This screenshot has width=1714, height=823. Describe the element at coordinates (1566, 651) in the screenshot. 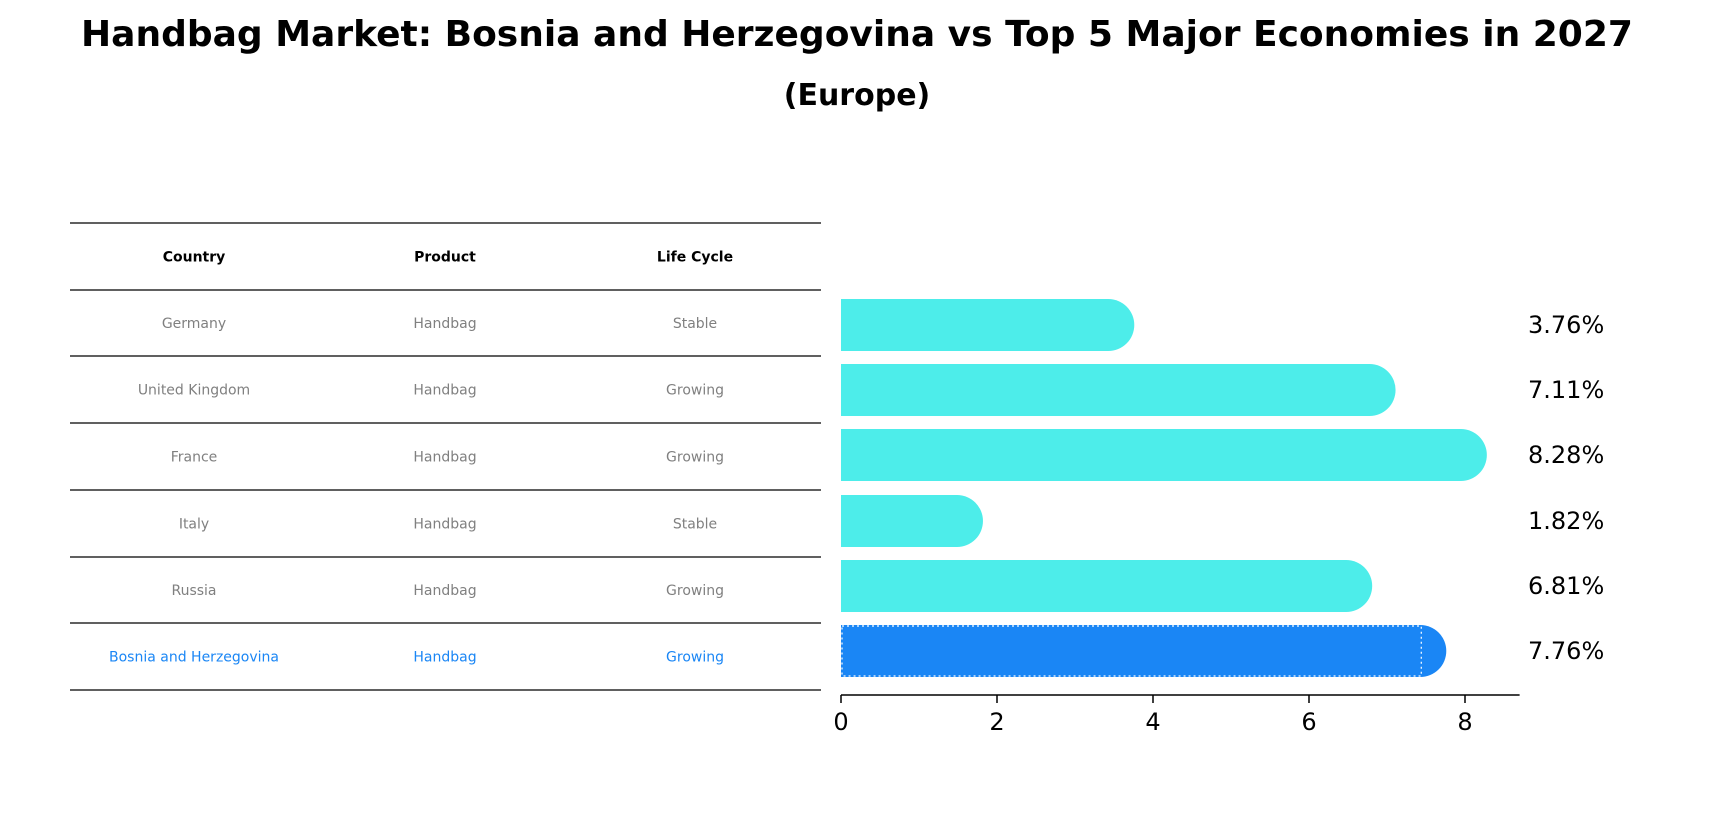

I see `bar-value-label: 7.76%` at that location.